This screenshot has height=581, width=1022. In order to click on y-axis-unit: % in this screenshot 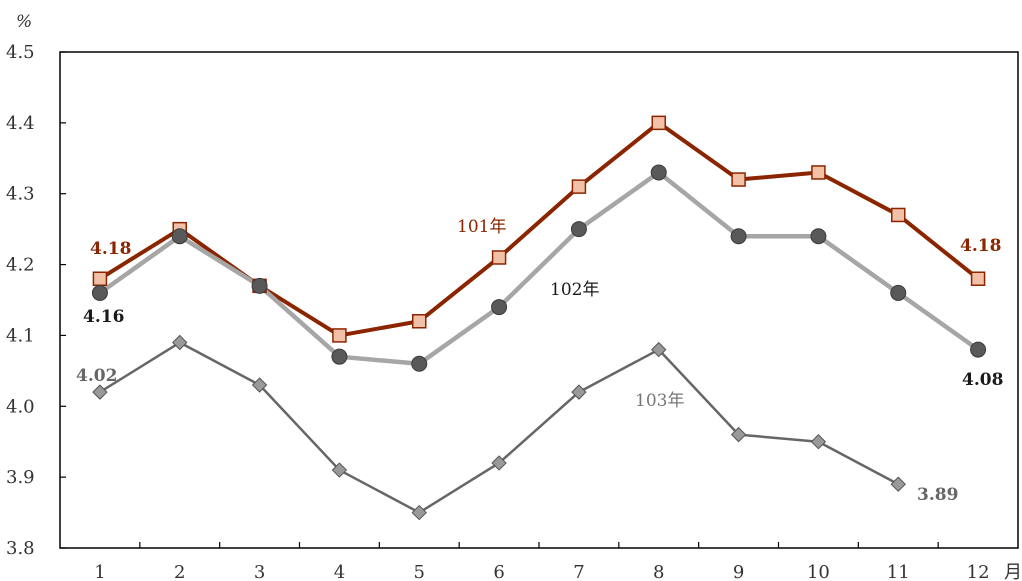, I will do `click(24, 22)`.